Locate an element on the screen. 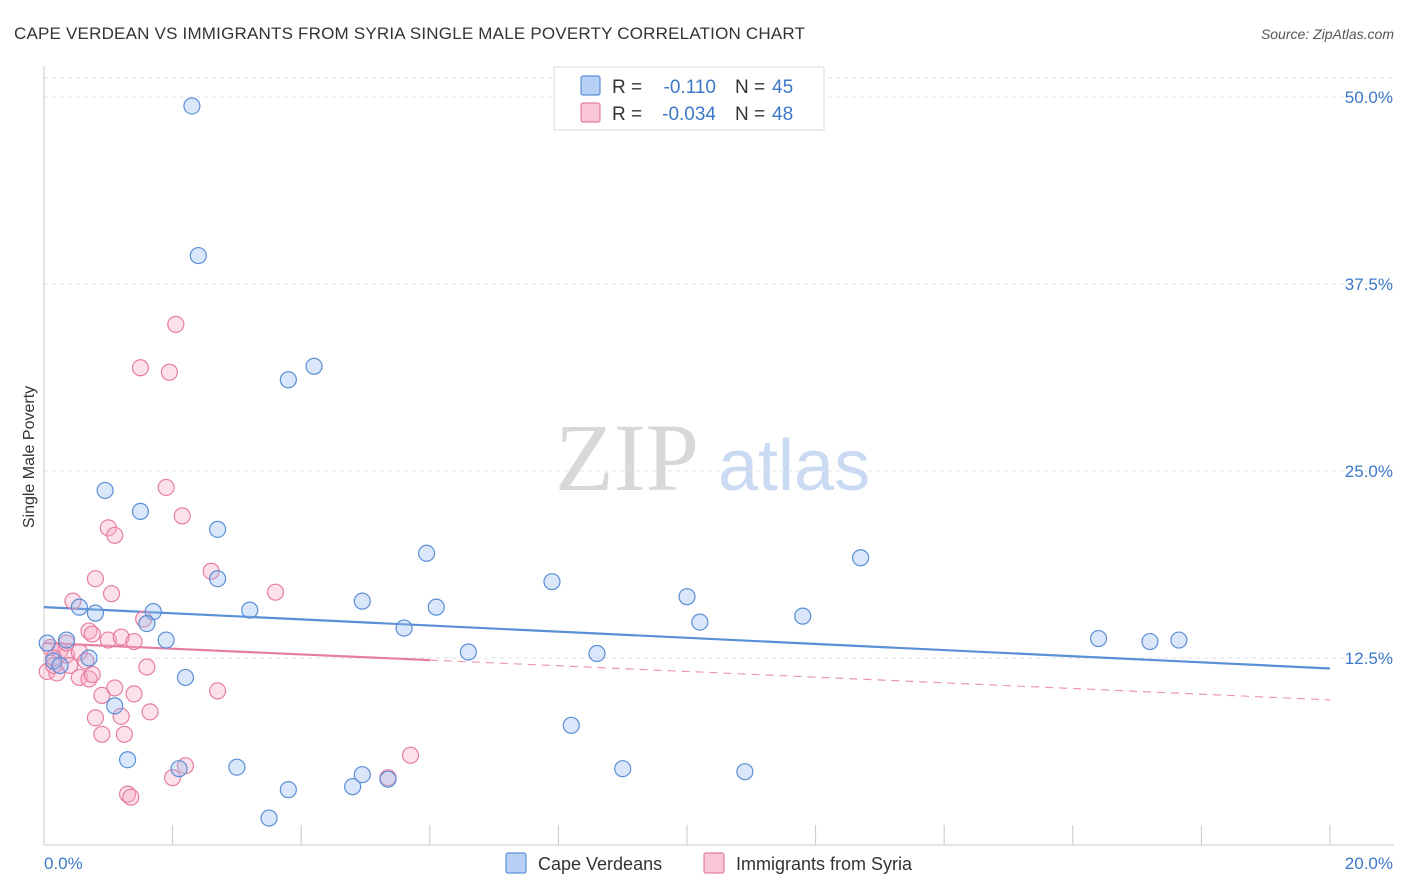 This screenshot has width=1406, height=892. legend-r-value-2: -0.034 is located at coordinates (689, 114).